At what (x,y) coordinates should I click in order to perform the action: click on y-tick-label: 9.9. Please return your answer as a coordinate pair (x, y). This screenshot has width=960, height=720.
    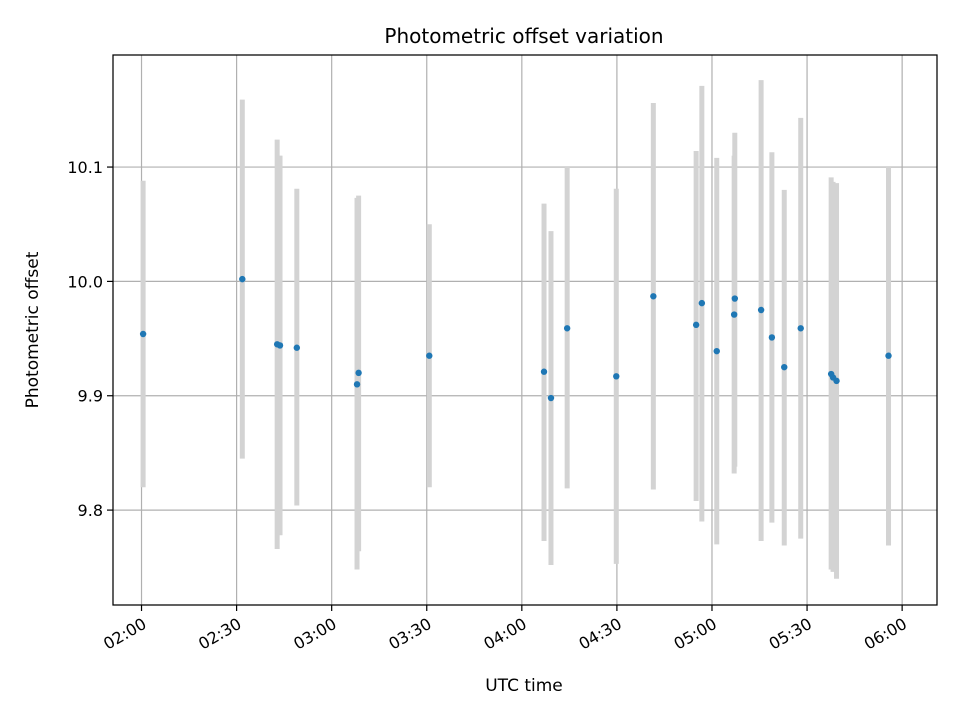
    Looking at the image, I should click on (90, 396).